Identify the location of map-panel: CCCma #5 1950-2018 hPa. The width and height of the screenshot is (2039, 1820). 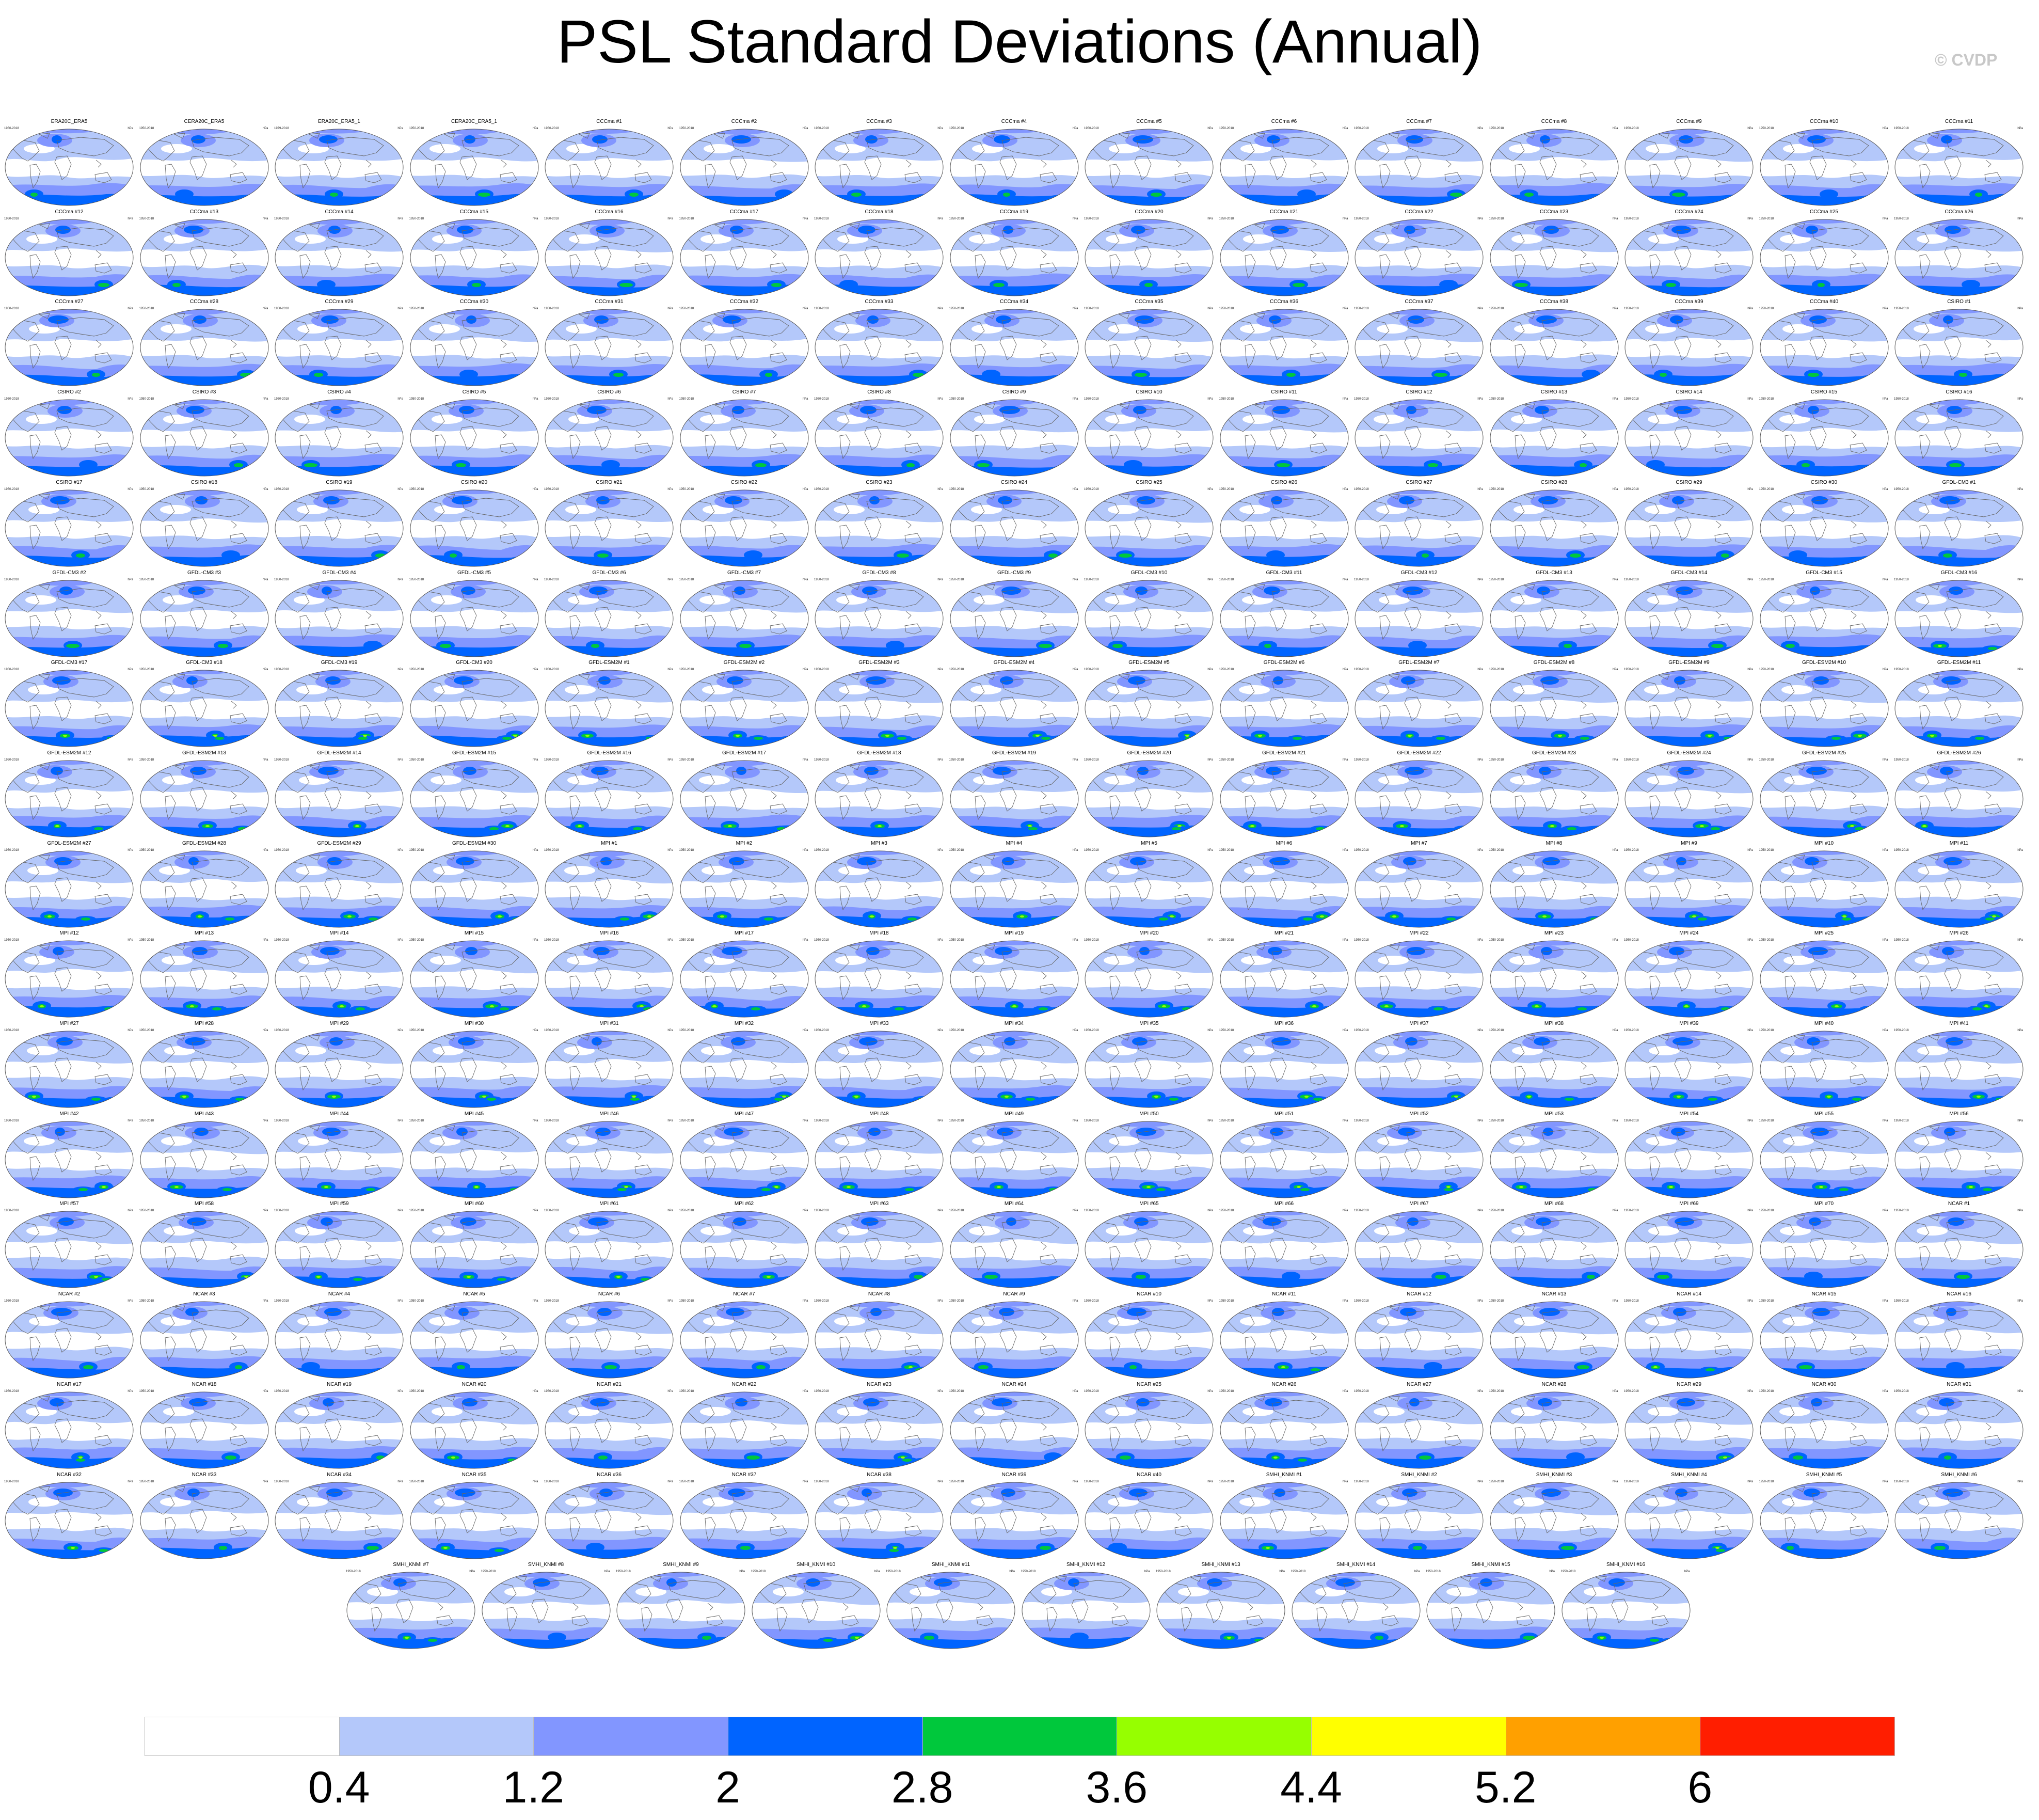
(1149, 162).